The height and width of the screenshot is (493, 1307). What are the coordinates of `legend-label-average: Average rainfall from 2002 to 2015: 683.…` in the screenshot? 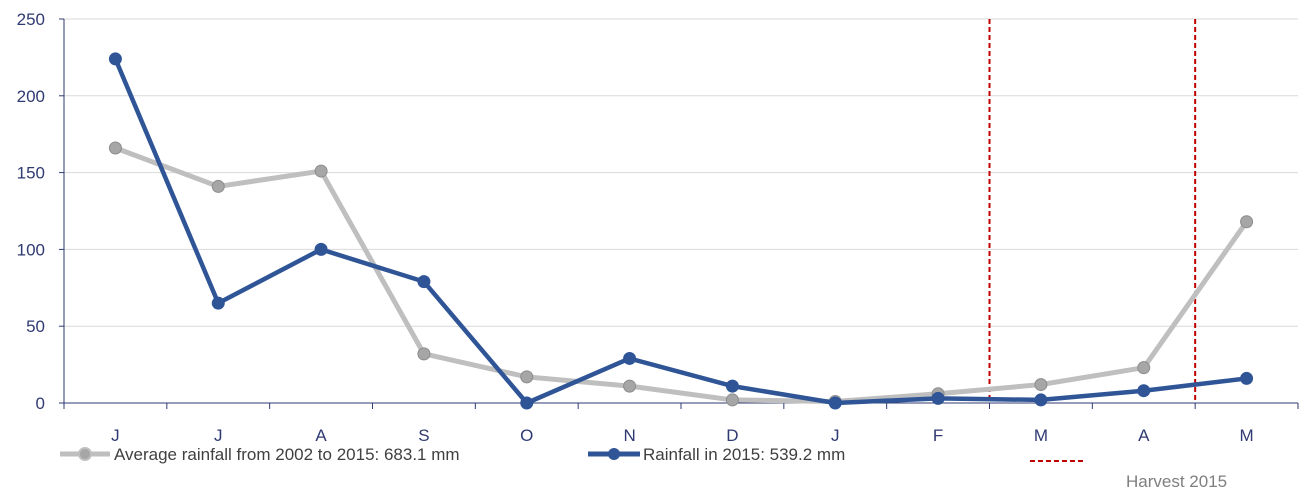 It's located at (287, 454).